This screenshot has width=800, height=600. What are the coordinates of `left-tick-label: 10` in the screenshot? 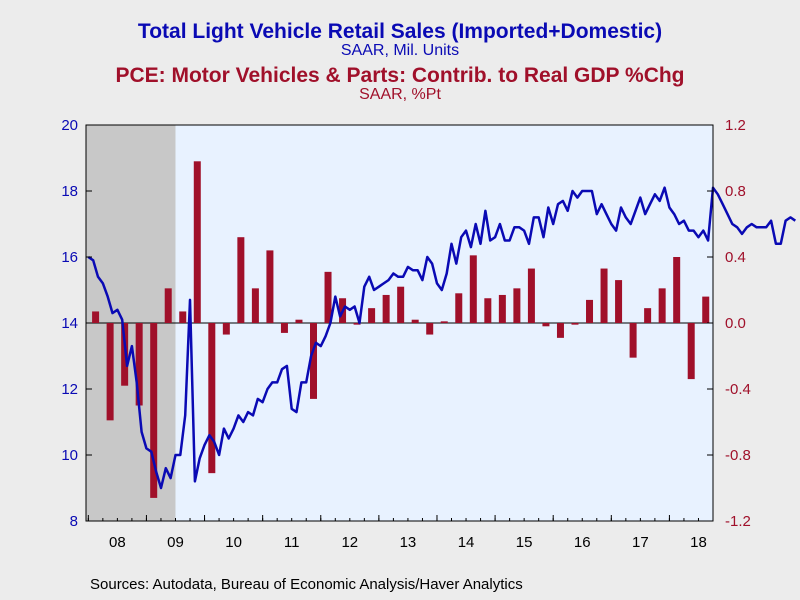 It's located at (69, 455).